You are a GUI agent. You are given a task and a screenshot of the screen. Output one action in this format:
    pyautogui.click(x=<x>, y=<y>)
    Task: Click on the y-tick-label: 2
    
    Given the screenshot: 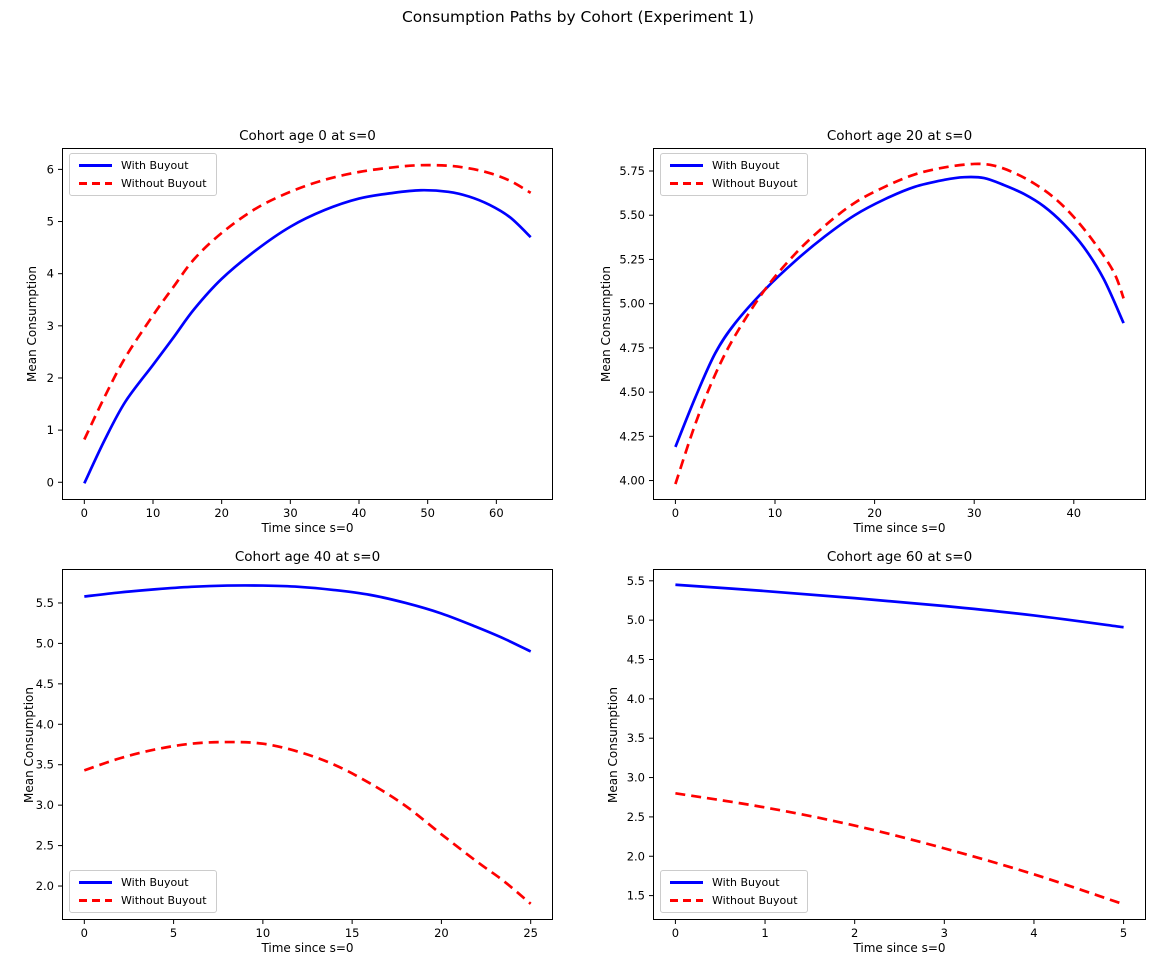 What is the action you would take?
    pyautogui.click(x=50, y=378)
    